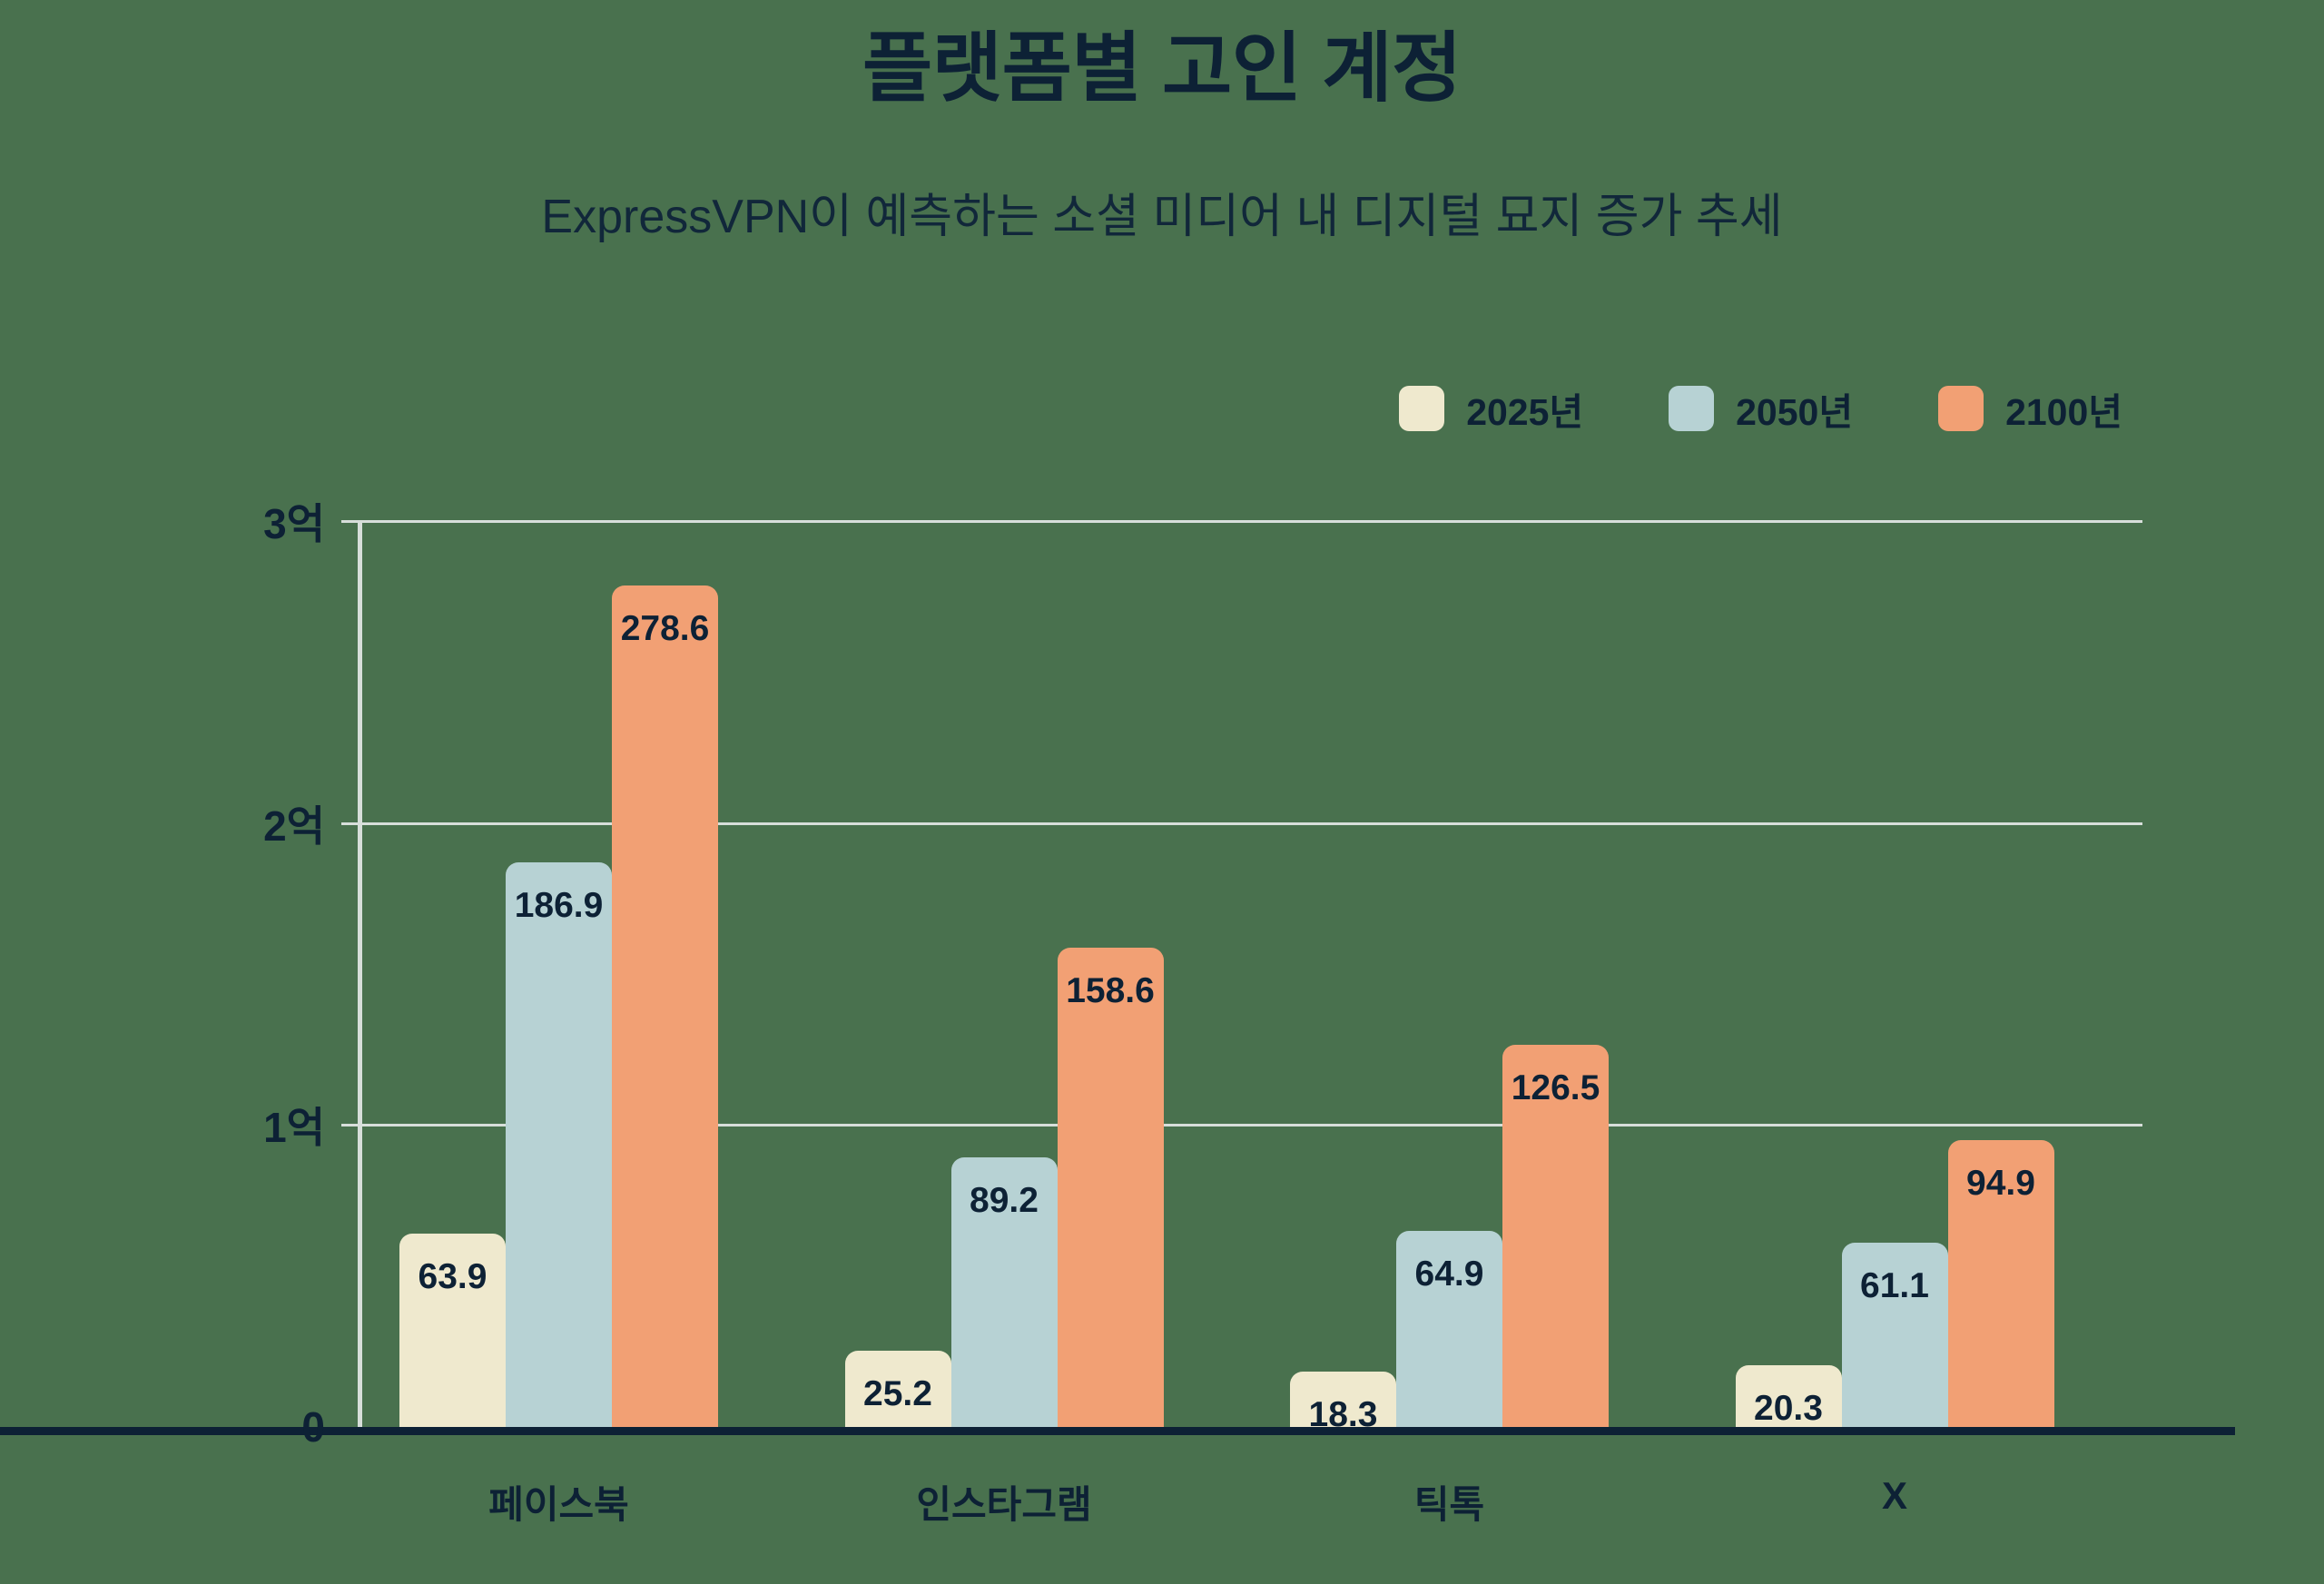 This screenshot has width=2324, height=1584. I want to click on bar-value-label: 278.6, so click(665, 629).